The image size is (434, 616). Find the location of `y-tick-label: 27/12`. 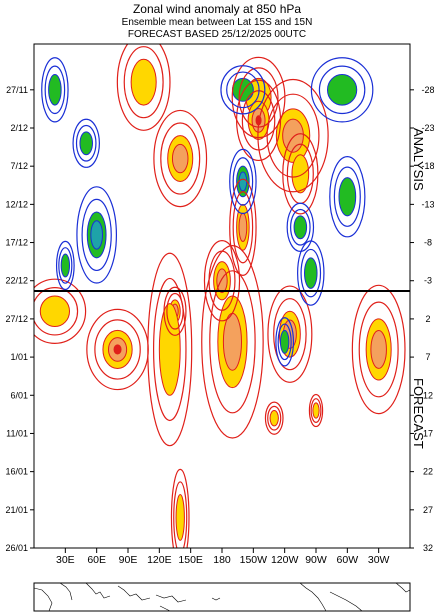

y-tick-label: 27/12 is located at coordinates (16, 319).